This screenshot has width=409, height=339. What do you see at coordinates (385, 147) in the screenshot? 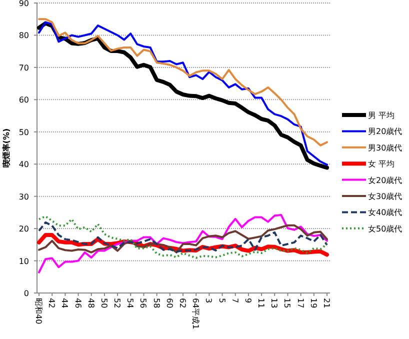
I see `legend-label: 男30歳代` at bounding box center [385, 147].